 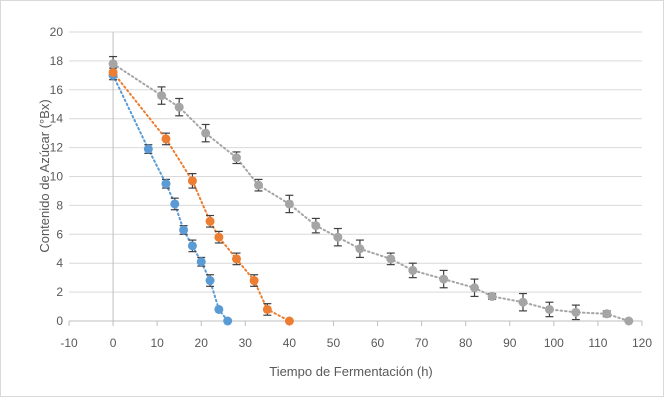 I want to click on y-tick-label: 18, so click(x=57, y=61).